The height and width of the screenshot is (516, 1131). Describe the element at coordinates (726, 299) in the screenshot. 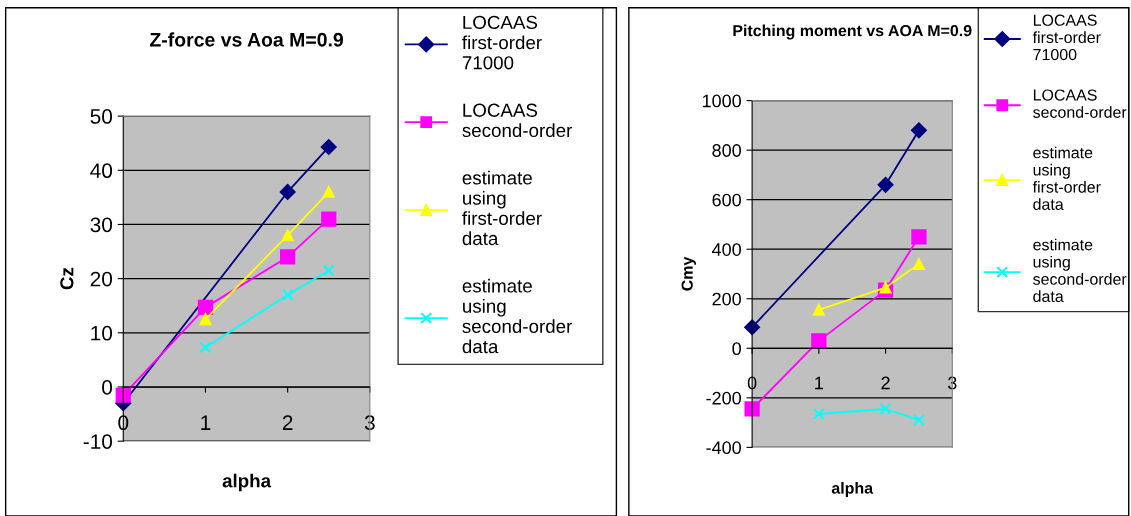

I see `y-tick-label: 200` at that location.